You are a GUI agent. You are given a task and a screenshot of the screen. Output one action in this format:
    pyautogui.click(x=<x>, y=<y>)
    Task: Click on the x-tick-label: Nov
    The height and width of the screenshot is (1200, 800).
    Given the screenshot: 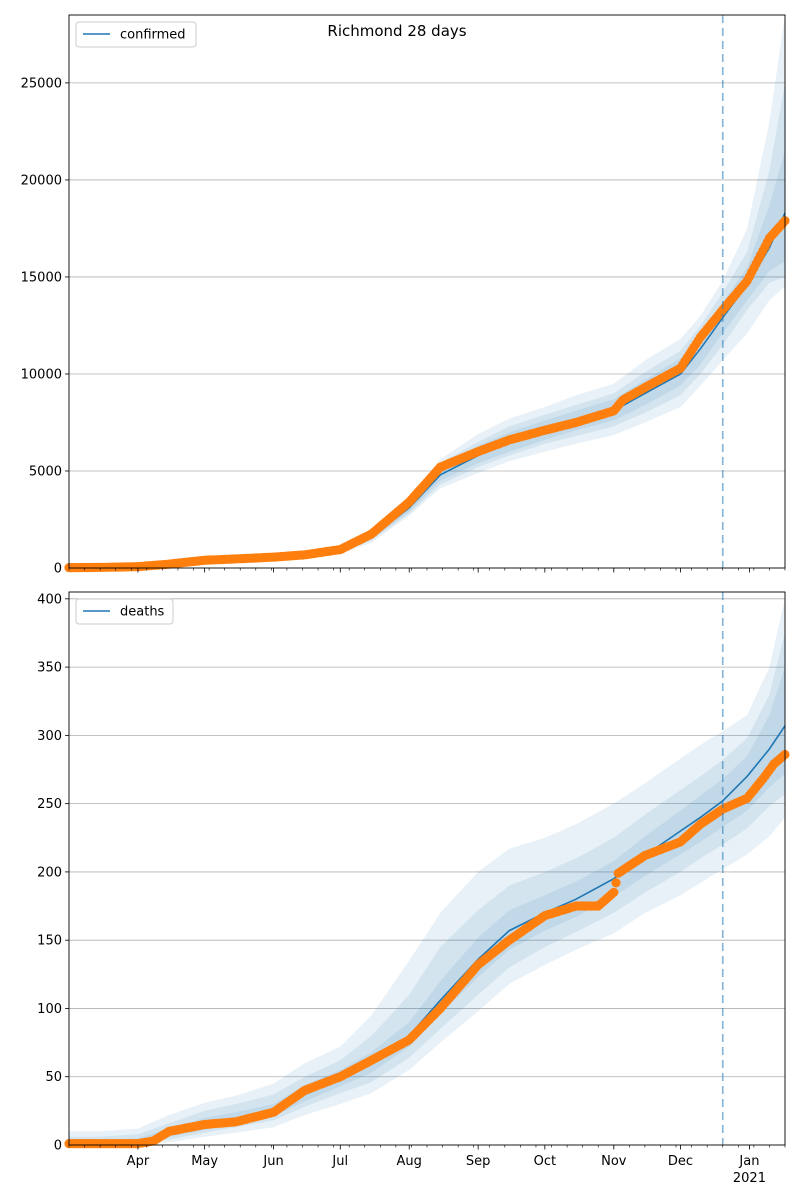 What is the action you would take?
    pyautogui.click(x=614, y=1161)
    